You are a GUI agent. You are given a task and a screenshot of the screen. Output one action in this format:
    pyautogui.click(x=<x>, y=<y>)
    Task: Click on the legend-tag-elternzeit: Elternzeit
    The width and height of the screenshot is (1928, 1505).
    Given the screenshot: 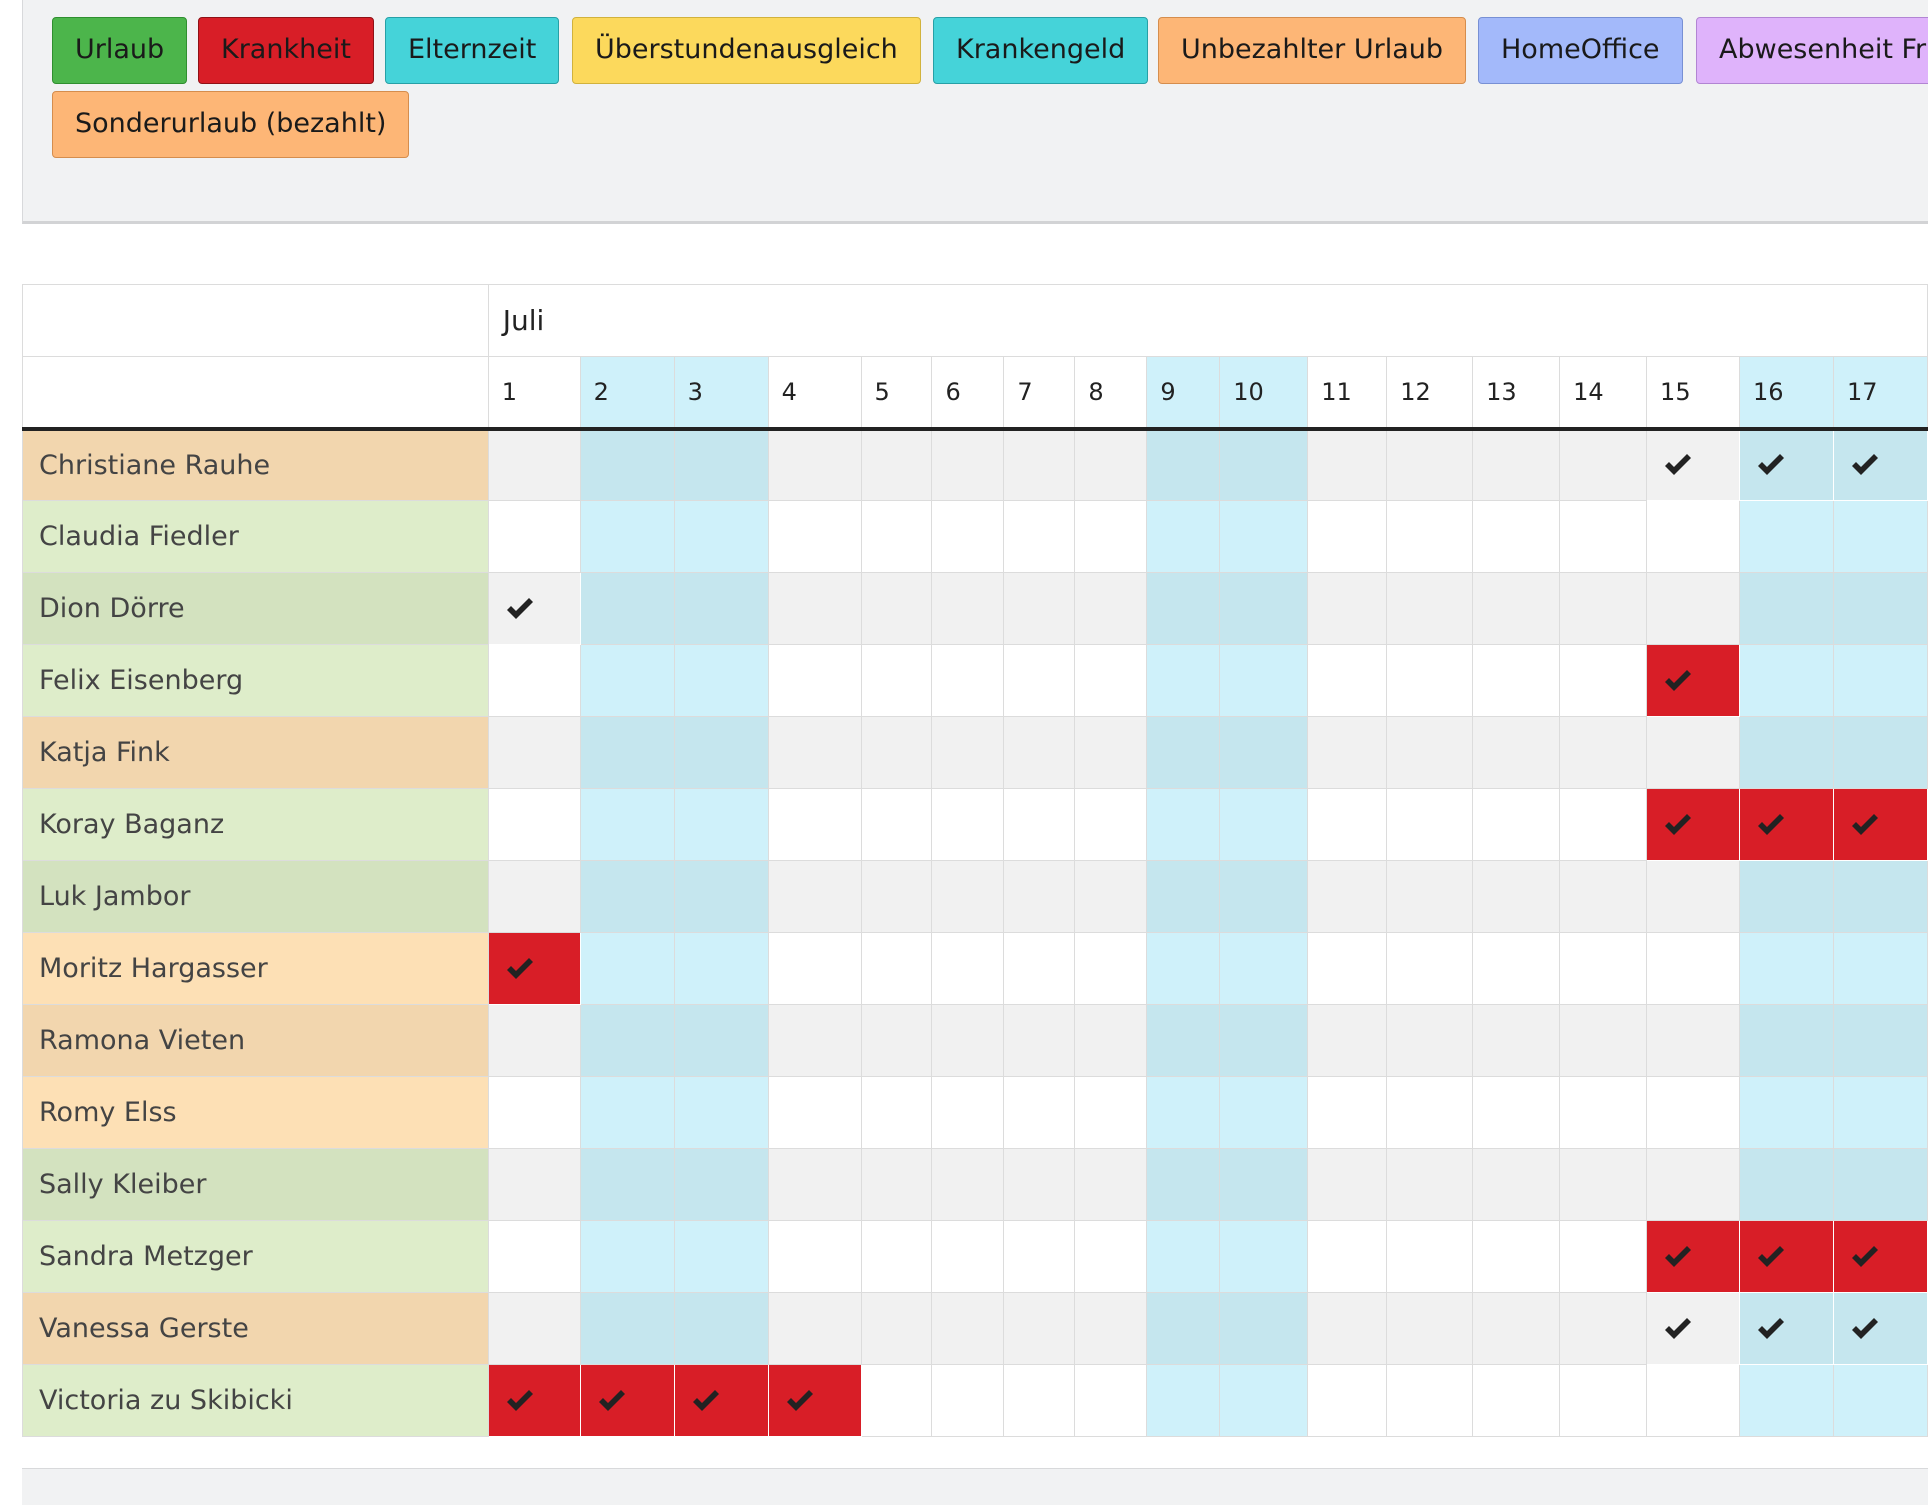 What is the action you would take?
    pyautogui.click(x=472, y=50)
    